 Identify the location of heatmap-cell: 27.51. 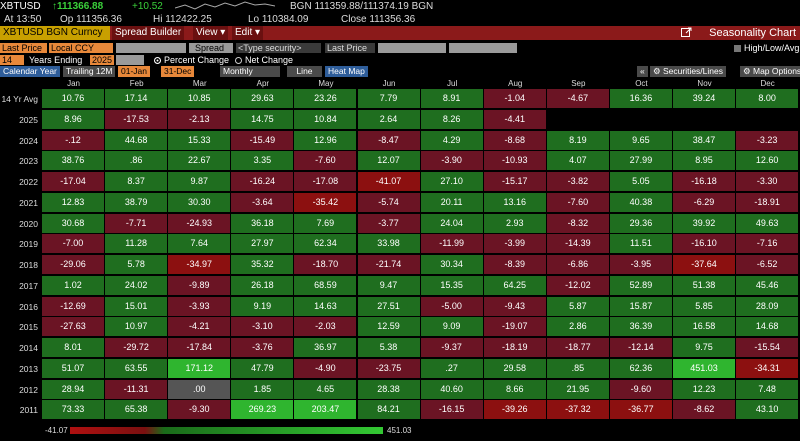
(389, 306).